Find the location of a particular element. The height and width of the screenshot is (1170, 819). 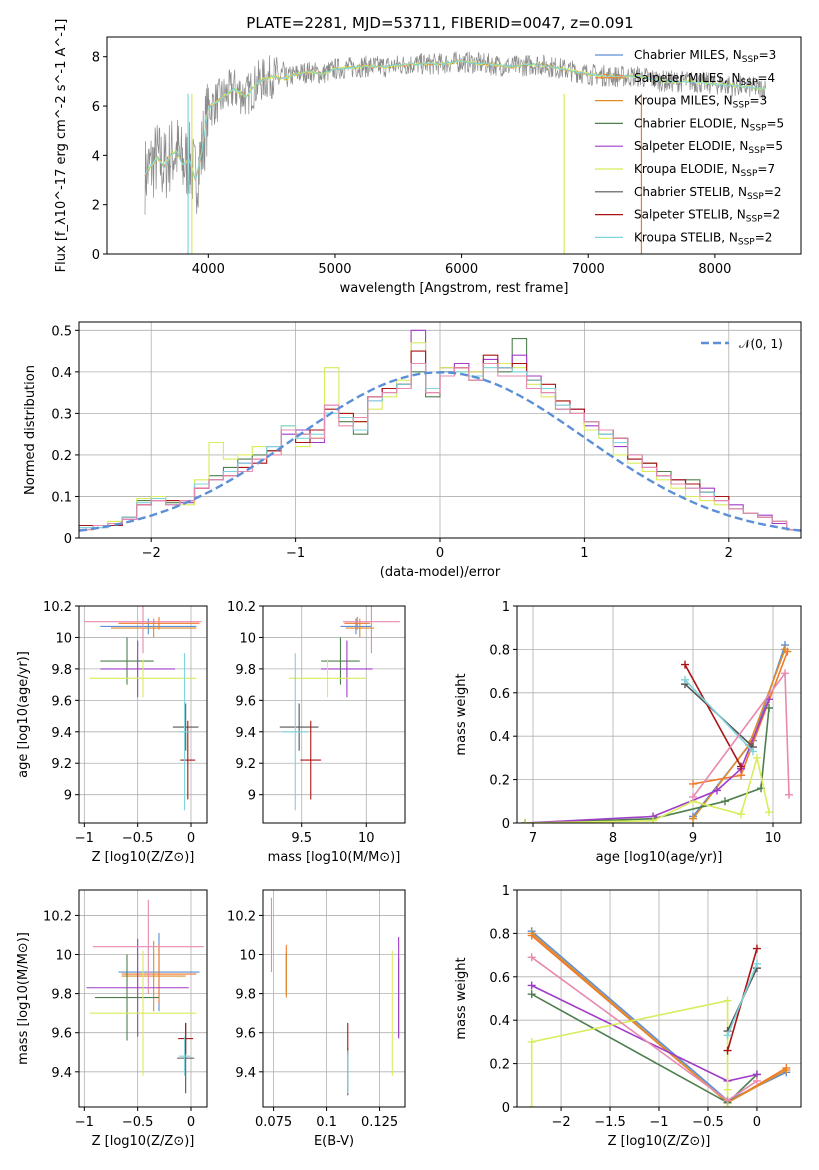

y-tick-label: 0.1 is located at coordinates (61, 497).